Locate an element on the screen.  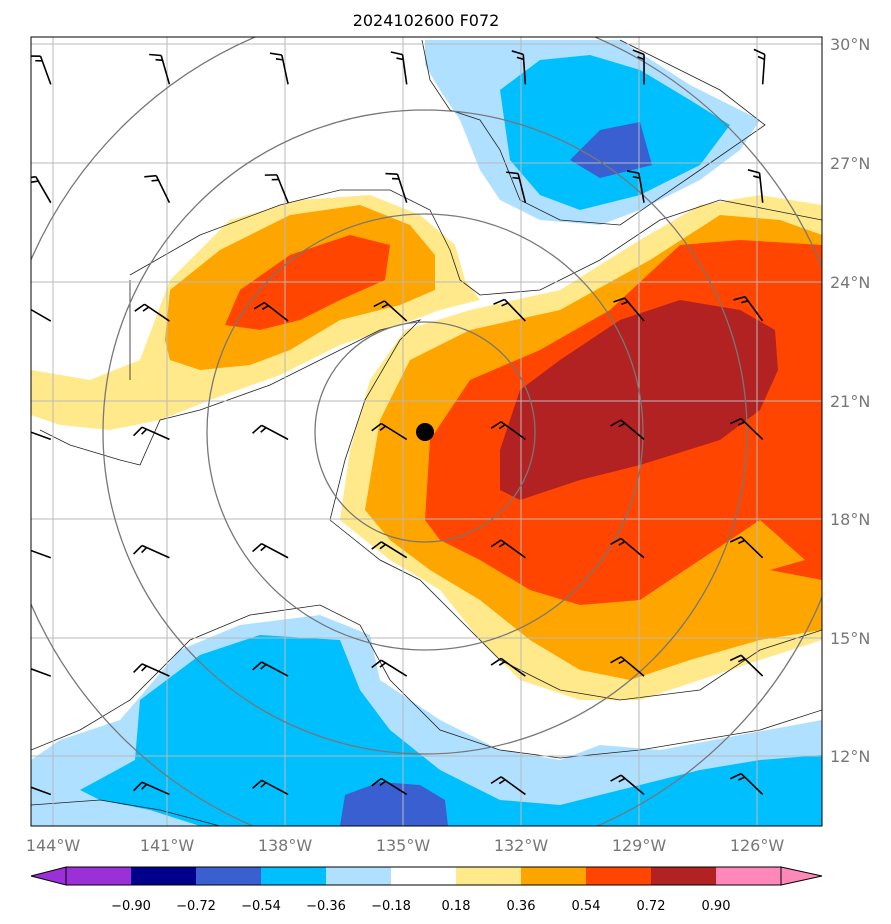
colorbar-extend-min is located at coordinates (48, 876).